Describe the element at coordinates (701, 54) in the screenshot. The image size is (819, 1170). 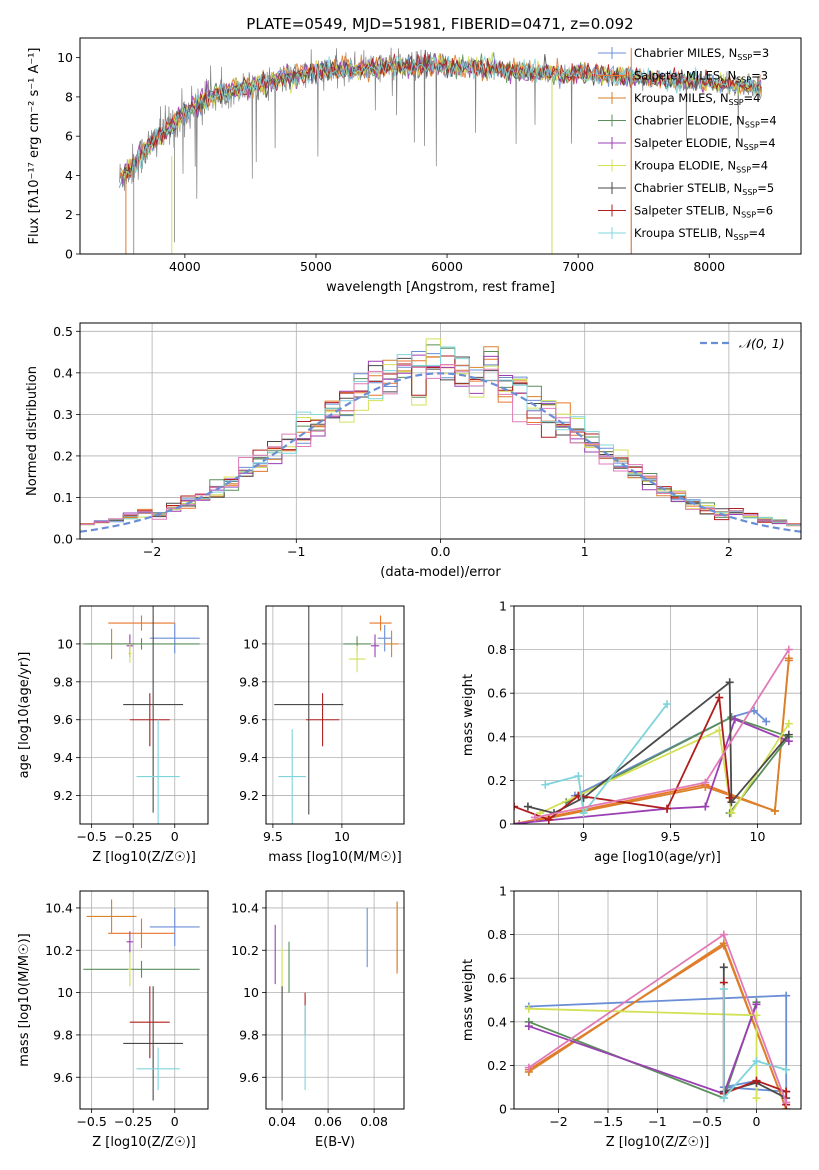
I see `legend-label: Chabrier MILES, NSSP=3` at that location.